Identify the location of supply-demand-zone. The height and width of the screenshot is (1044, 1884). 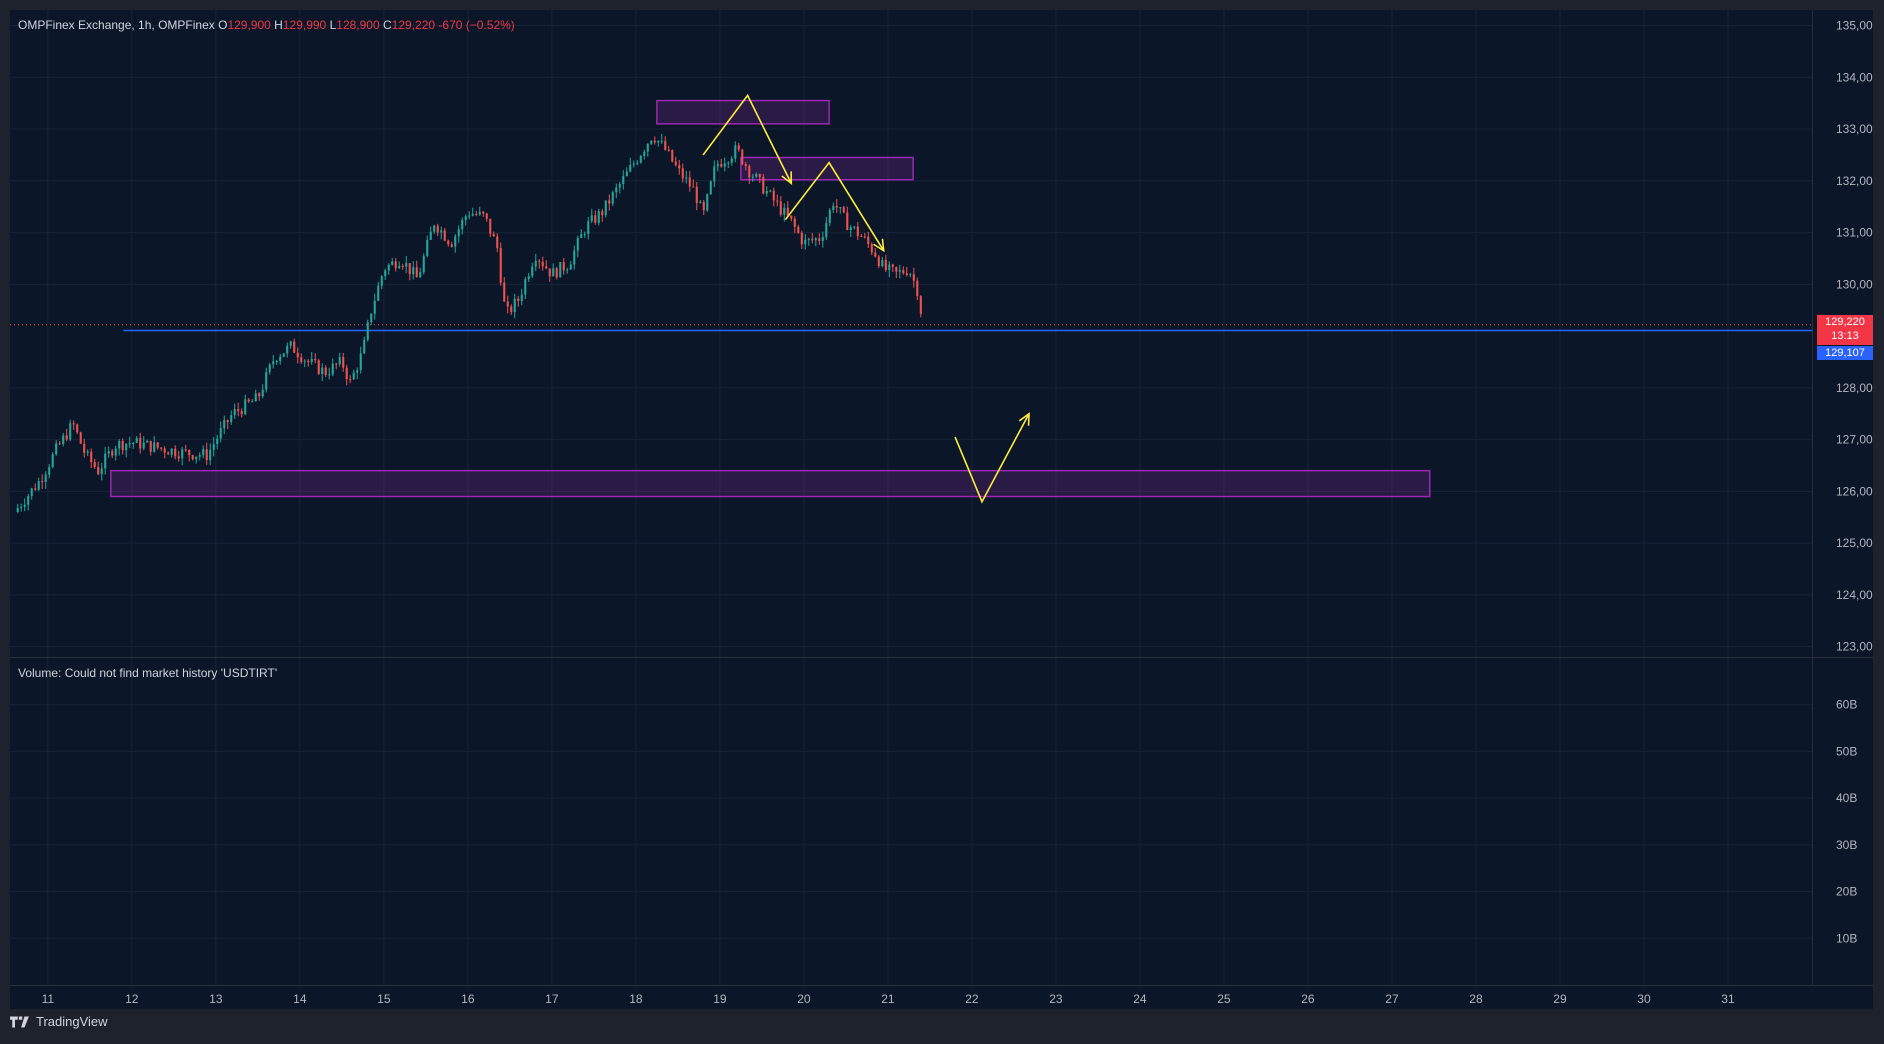
(770, 483).